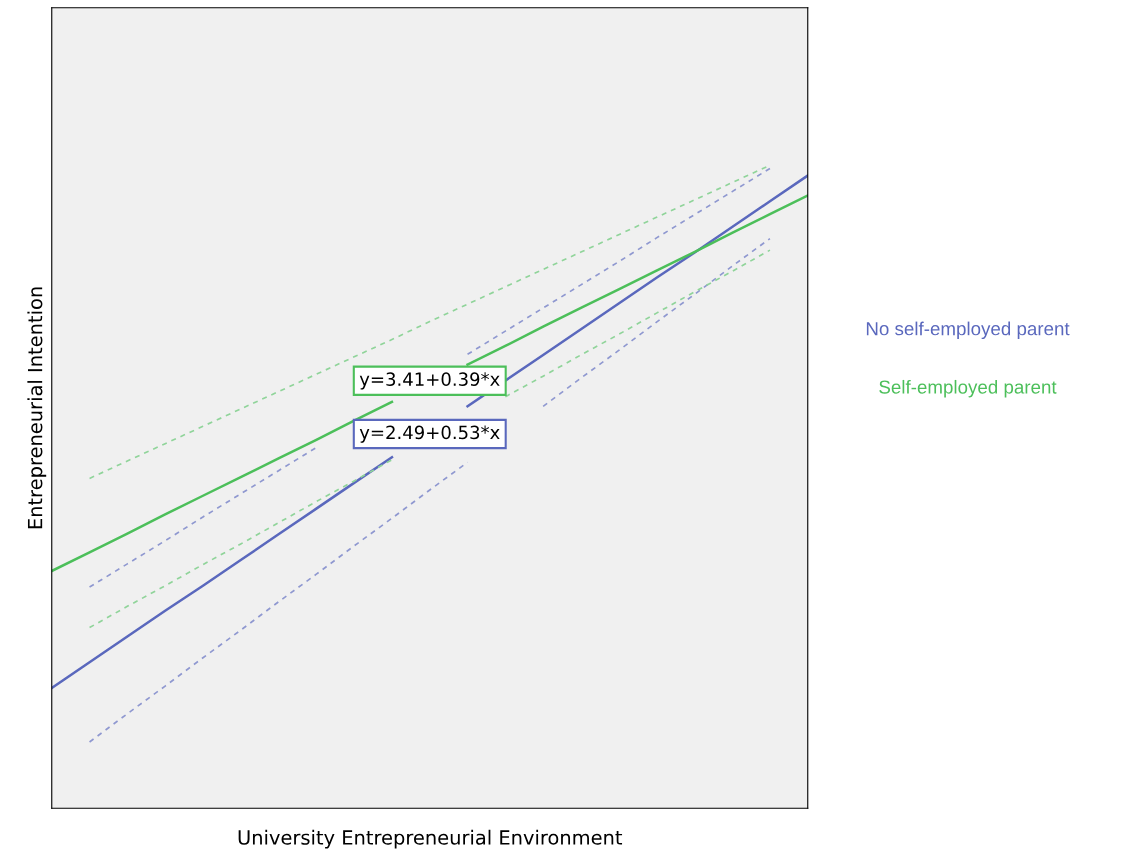  Describe the element at coordinates (968, 330) in the screenshot. I see `text: No self-employed parent` at that location.